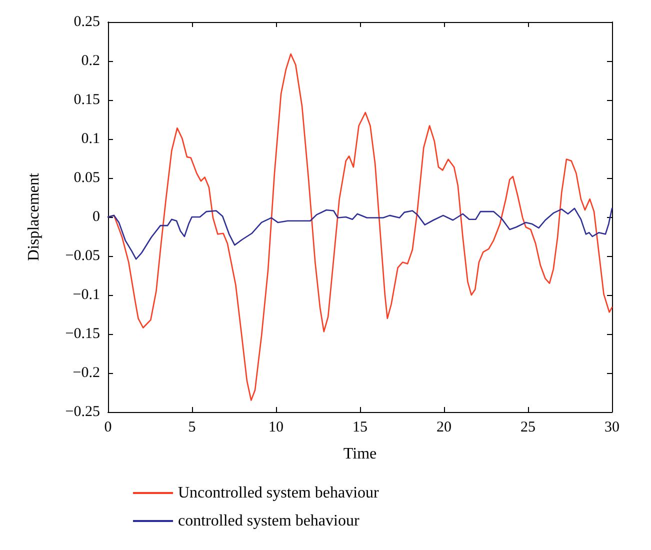 This screenshot has height=550, width=651. What do you see at coordinates (192, 428) in the screenshot?
I see `x-tick-label: 5` at bounding box center [192, 428].